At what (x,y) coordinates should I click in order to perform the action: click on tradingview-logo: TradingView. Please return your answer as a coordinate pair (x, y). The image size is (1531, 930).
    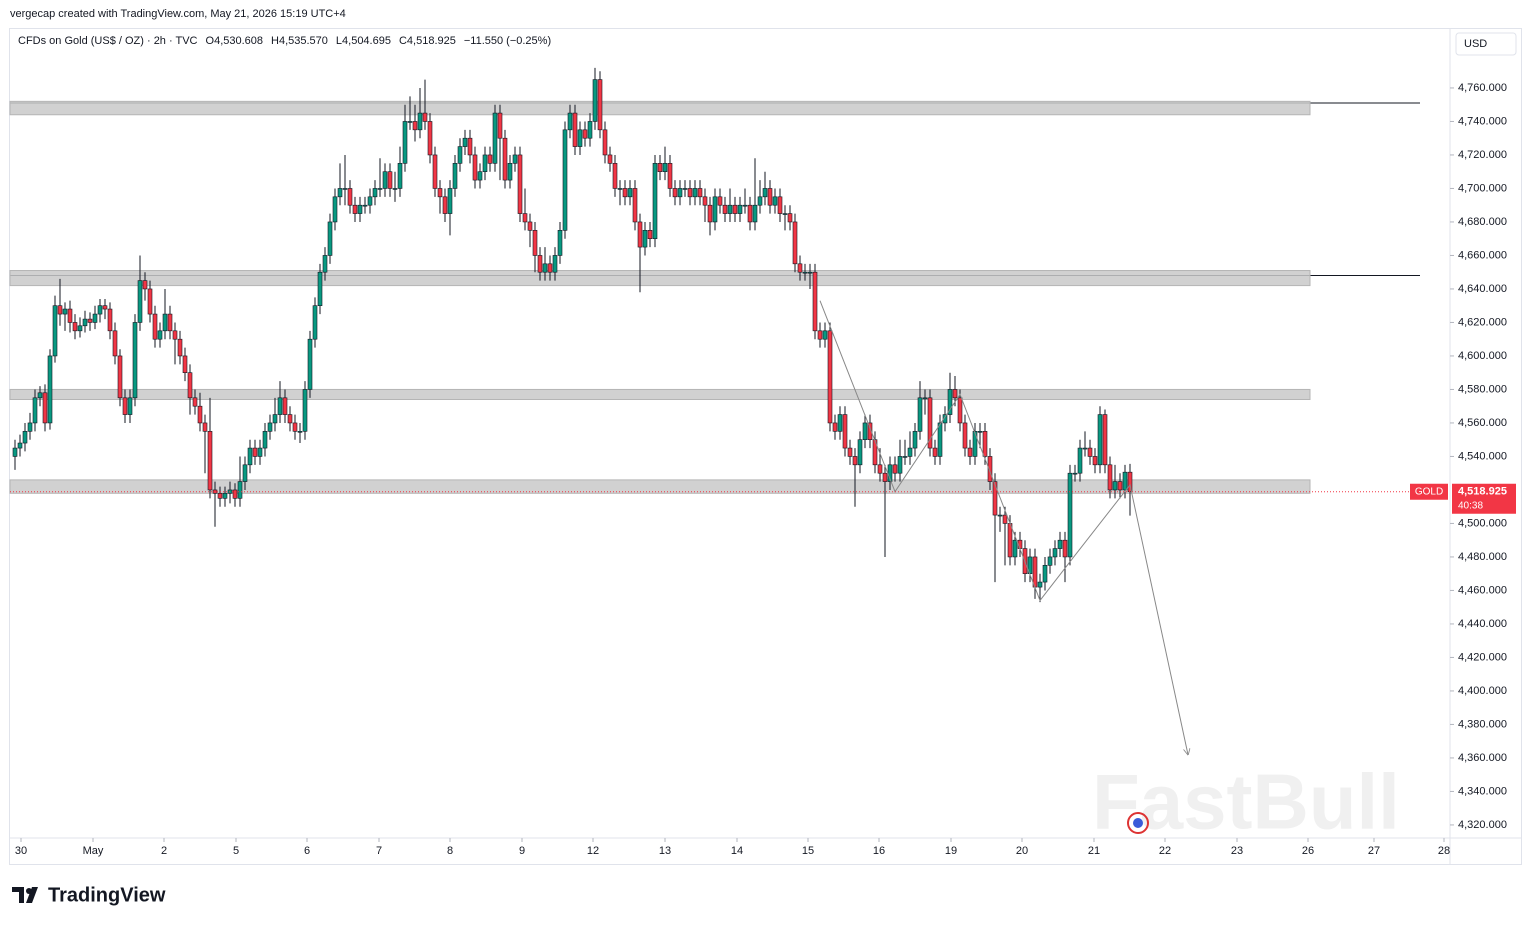
    Looking at the image, I should click on (89, 895).